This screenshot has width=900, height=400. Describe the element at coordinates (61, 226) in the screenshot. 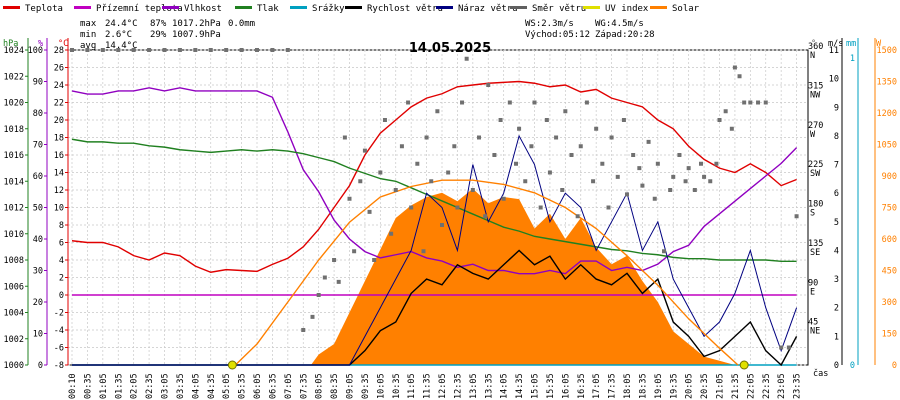

I see `axis-tick-label: 8` at that location.